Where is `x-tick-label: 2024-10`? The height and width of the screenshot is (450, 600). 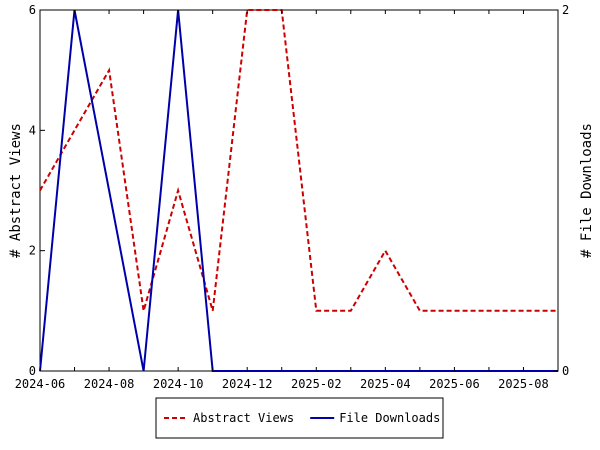
x-tick-label: 2024-10 is located at coordinates (178, 384).